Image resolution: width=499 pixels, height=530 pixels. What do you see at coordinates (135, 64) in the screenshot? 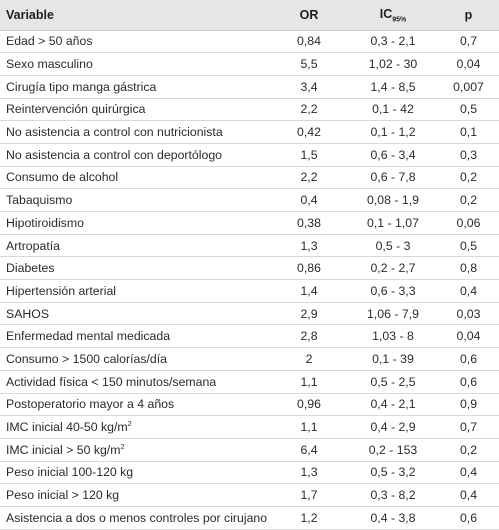
I see `cell-variable: Sexo masculino` at bounding box center [135, 64].